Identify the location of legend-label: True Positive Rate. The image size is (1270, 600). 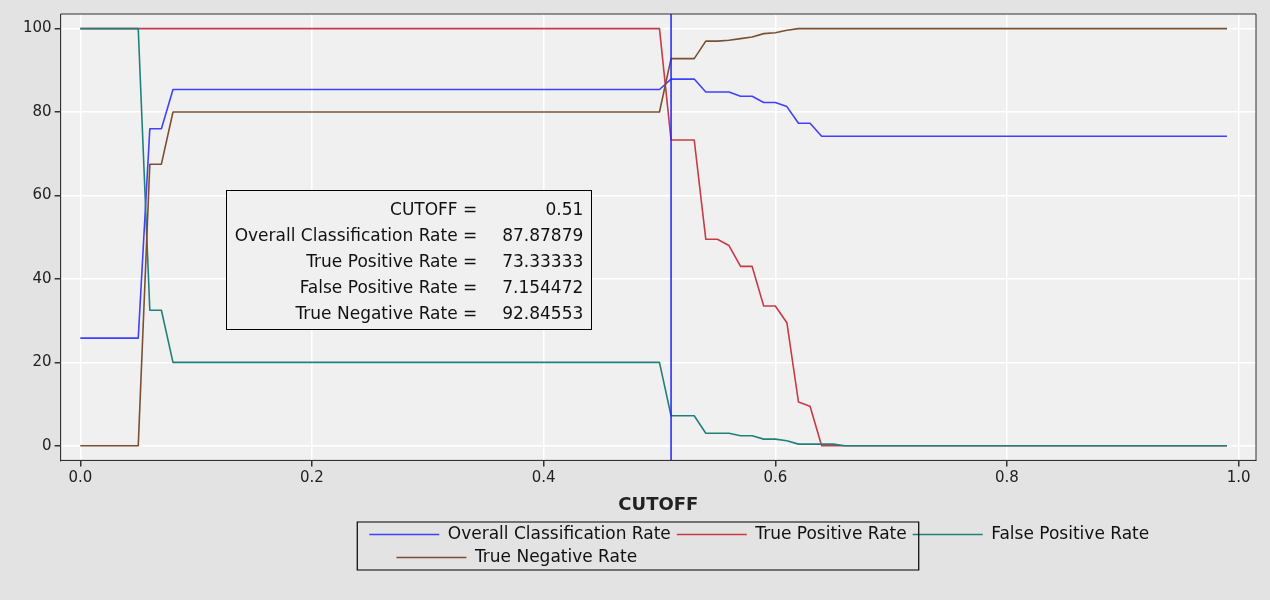
(830, 532).